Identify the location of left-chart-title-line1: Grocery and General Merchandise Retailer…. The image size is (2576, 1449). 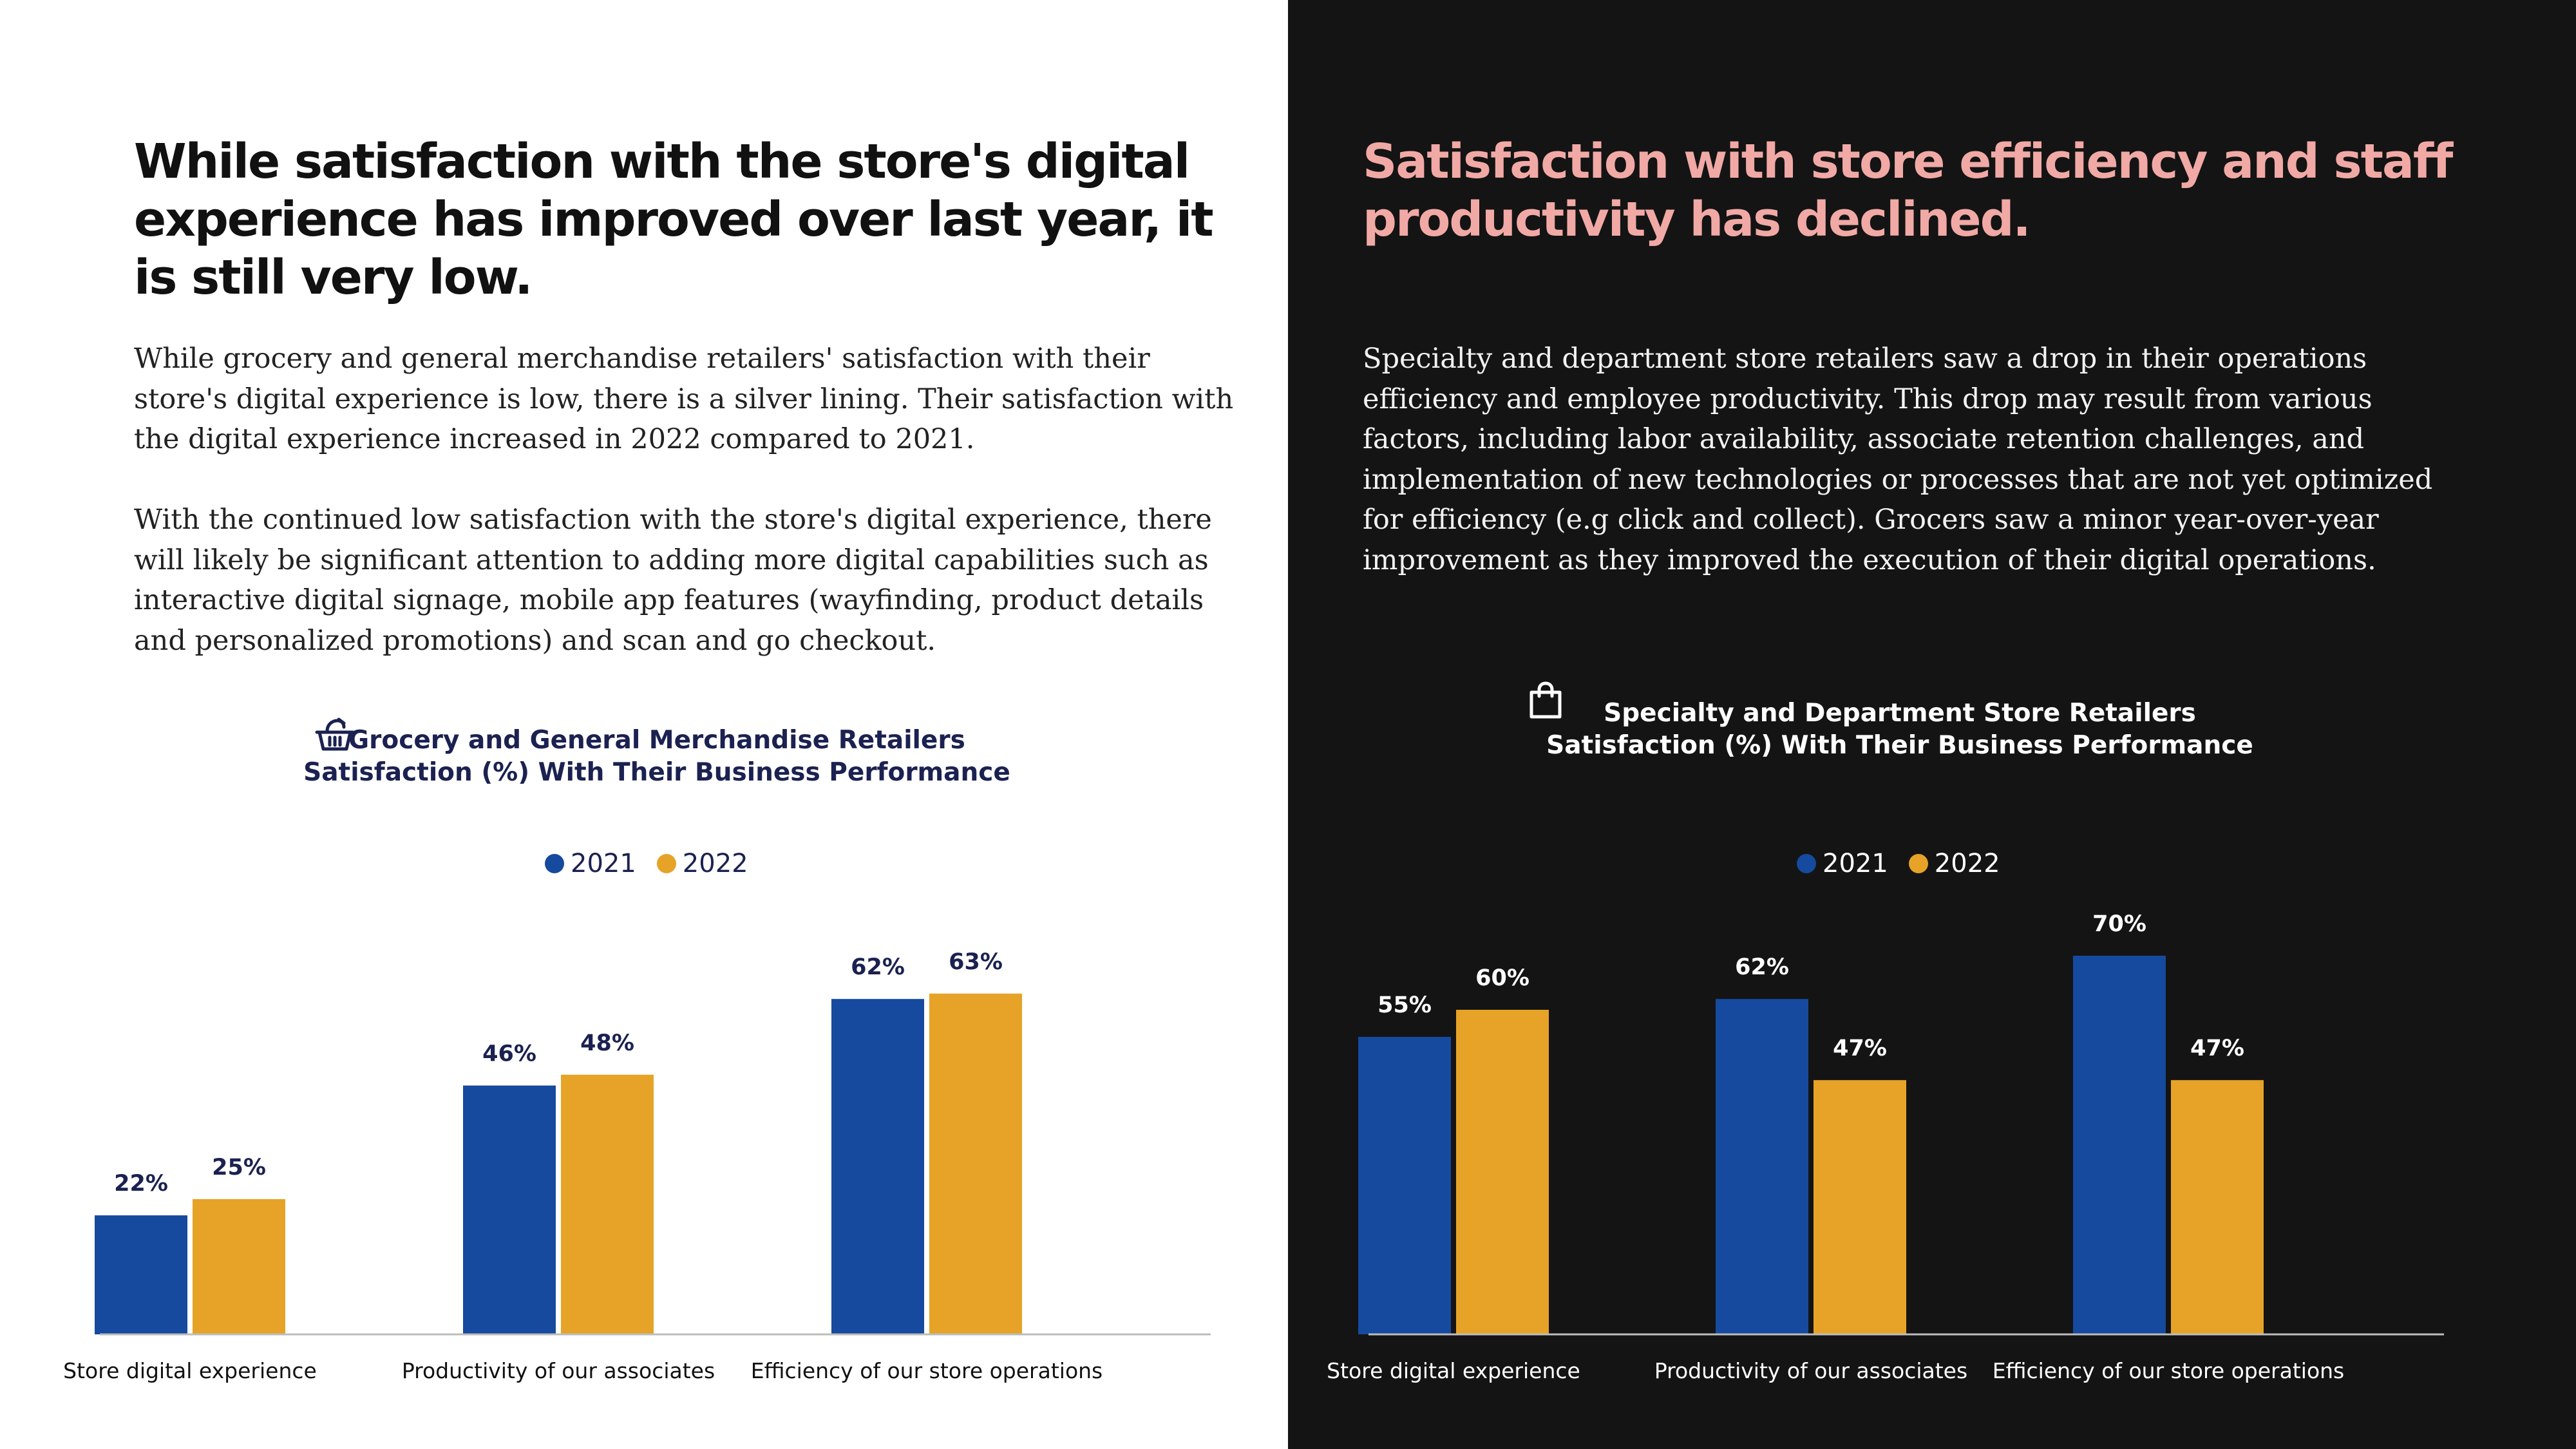
(656, 741).